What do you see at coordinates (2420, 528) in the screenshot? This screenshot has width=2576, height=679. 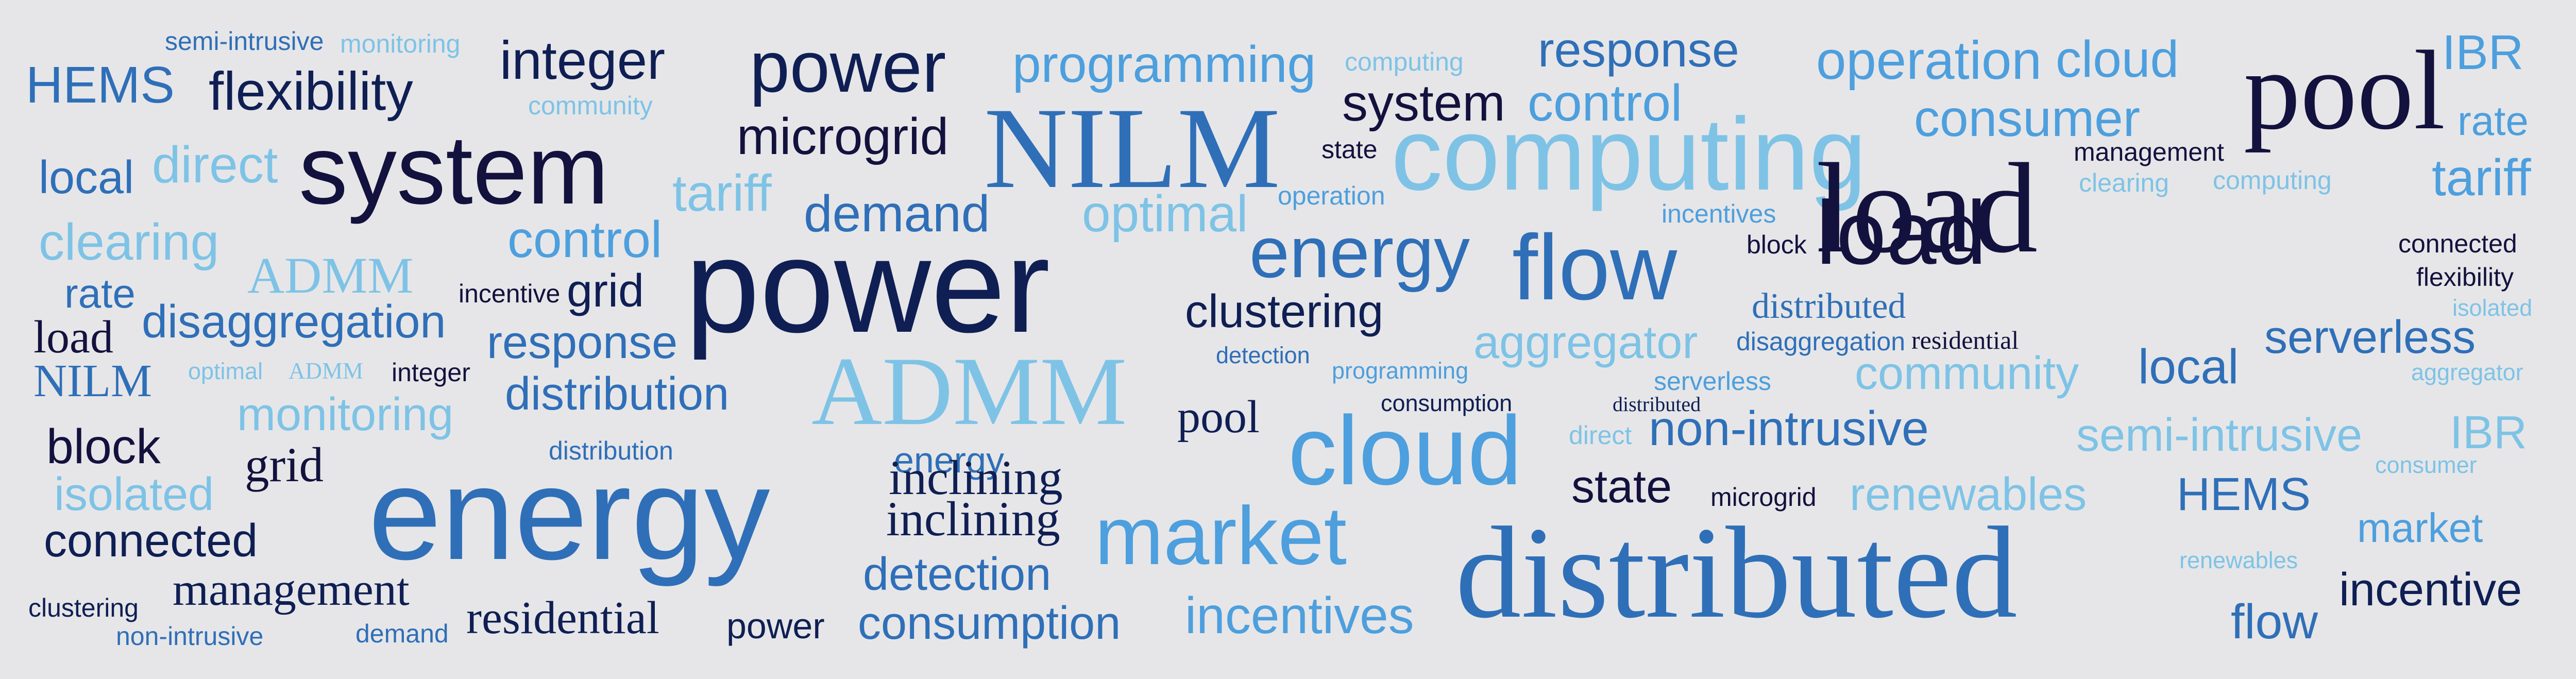 I see `word-market: market` at bounding box center [2420, 528].